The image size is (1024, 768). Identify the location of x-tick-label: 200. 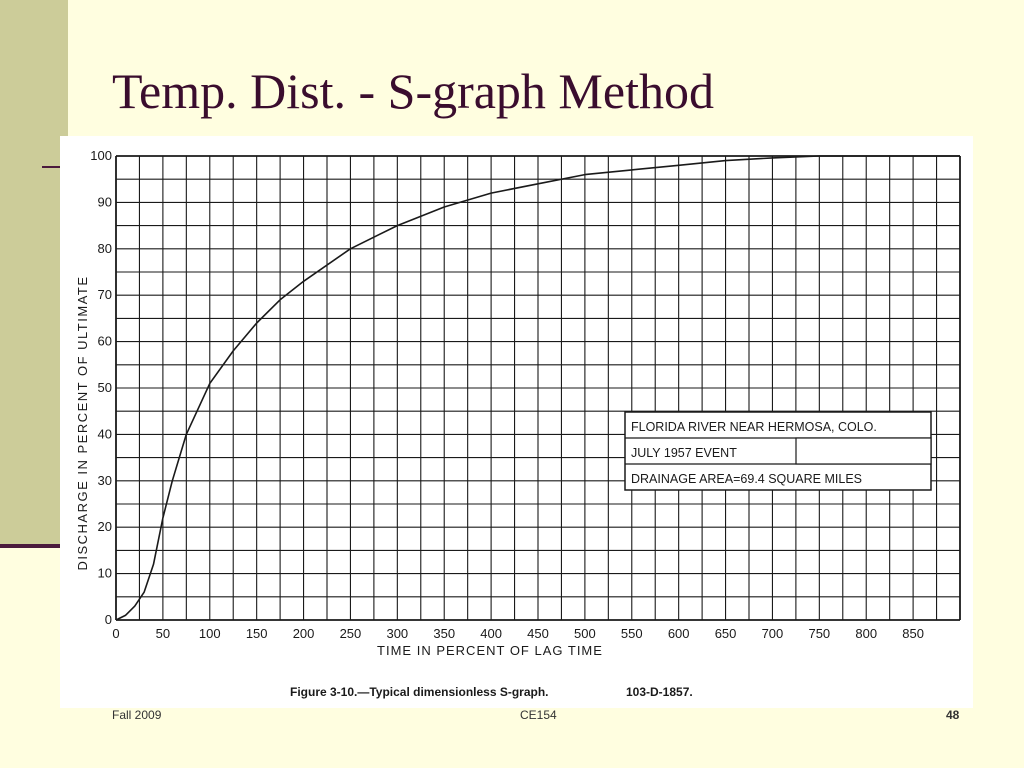
(304, 633).